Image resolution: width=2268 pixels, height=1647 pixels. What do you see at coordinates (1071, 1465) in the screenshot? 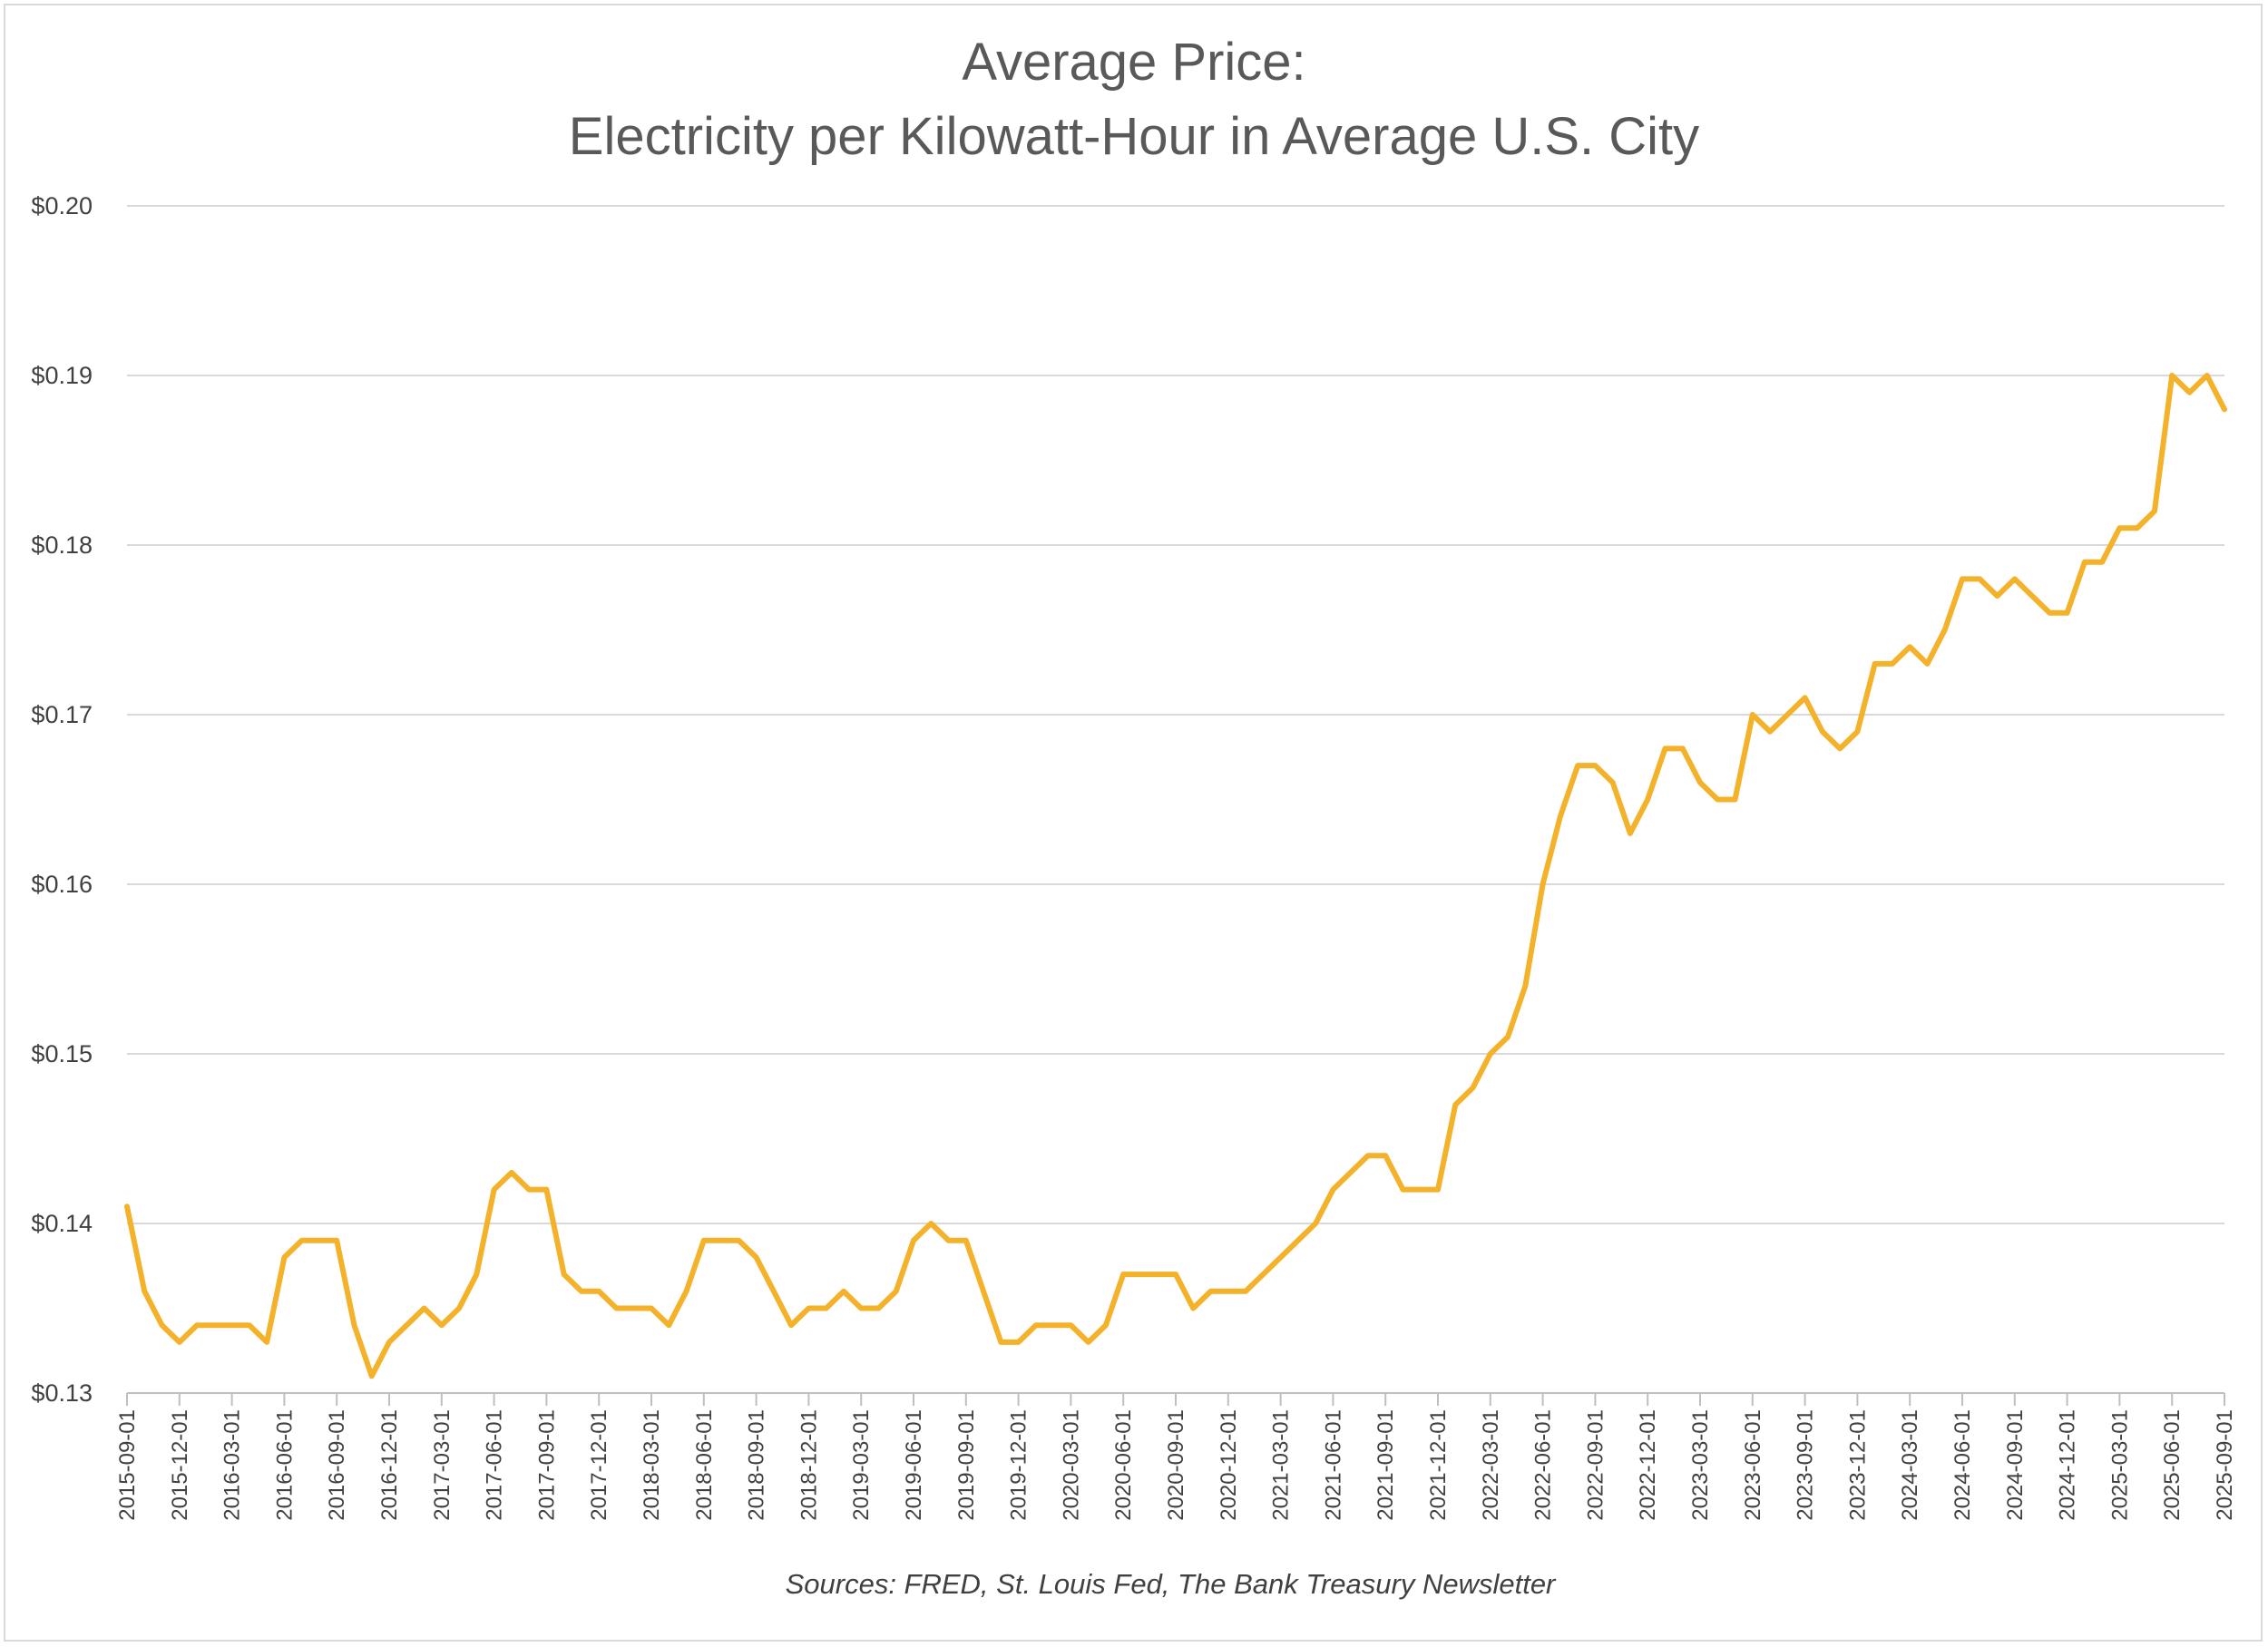
I see `x-tick-label: 2020-03-01` at bounding box center [1071, 1465].